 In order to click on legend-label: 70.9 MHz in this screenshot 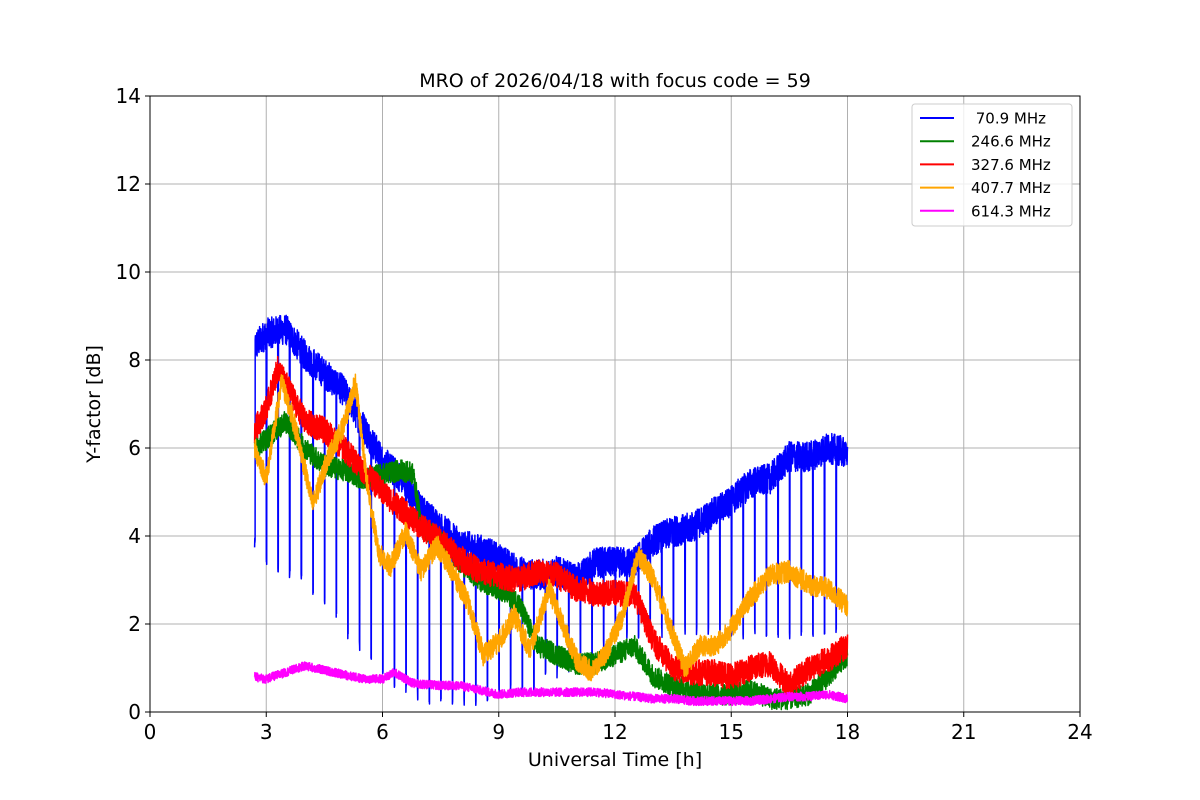, I will do `click(1008, 119)`.